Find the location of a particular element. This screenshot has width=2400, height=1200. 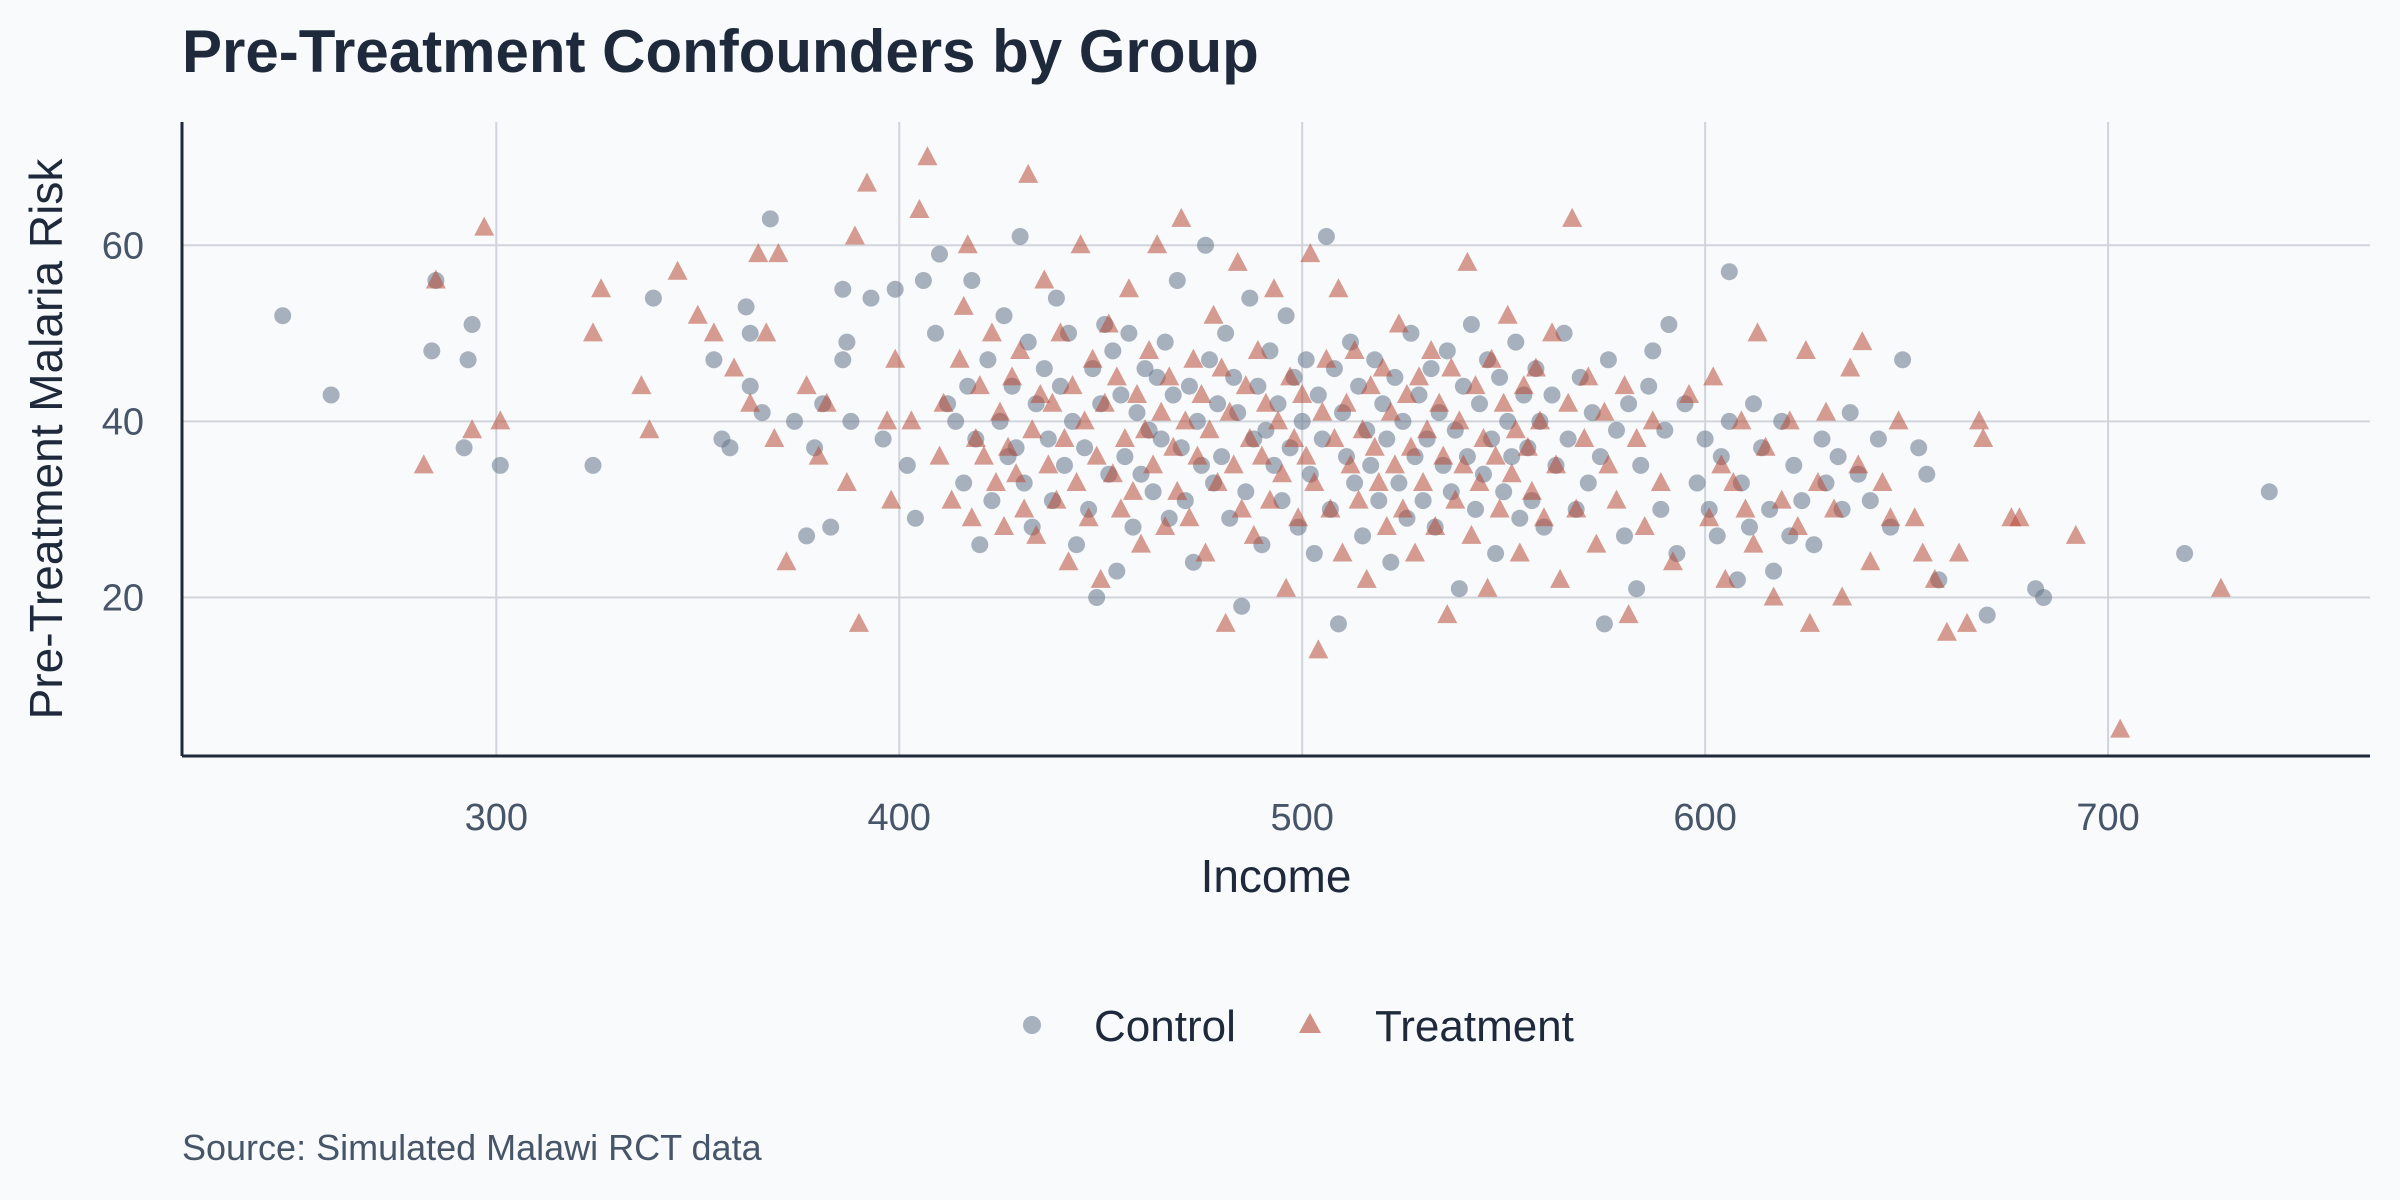

chart-caption: Source: Simulated Malawi RCT data is located at coordinates (472, 1147).